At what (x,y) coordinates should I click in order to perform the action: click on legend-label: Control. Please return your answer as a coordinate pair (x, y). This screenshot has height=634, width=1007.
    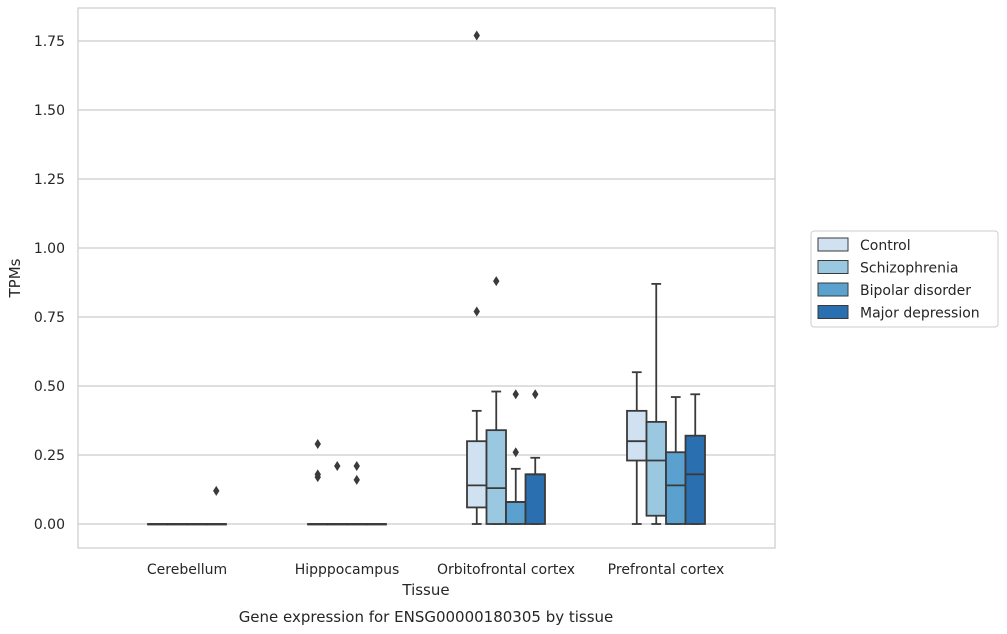
    Looking at the image, I should click on (885, 246).